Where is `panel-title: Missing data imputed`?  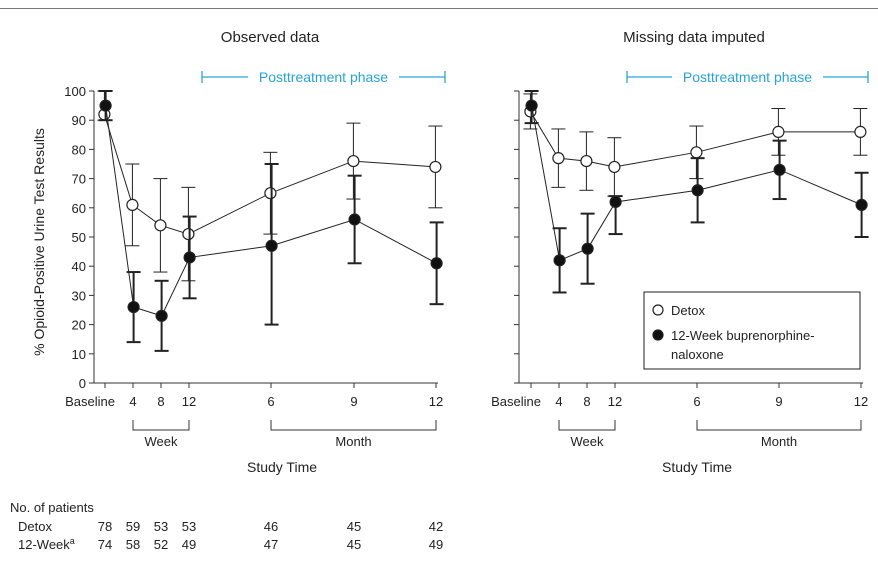
panel-title: Missing data imputed is located at coordinates (694, 37).